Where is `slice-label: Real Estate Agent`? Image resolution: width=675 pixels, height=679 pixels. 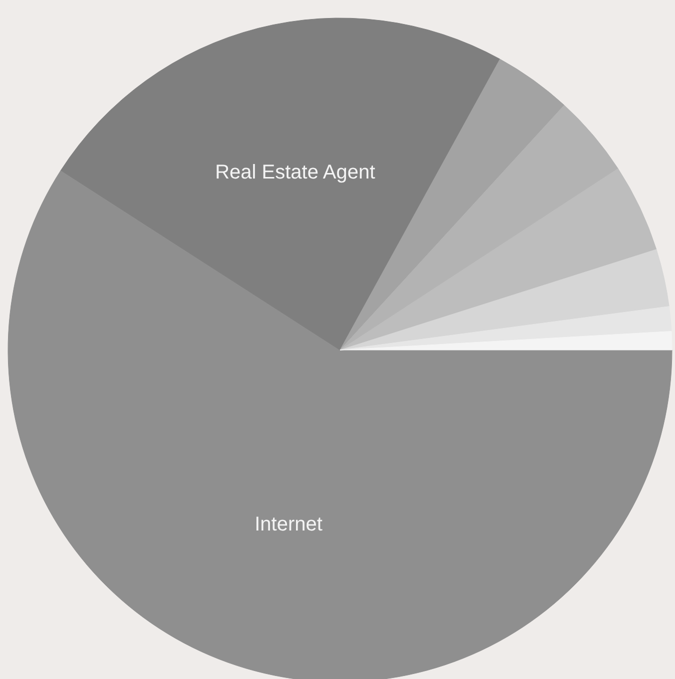
slice-label: Real Estate Agent is located at coordinates (295, 172).